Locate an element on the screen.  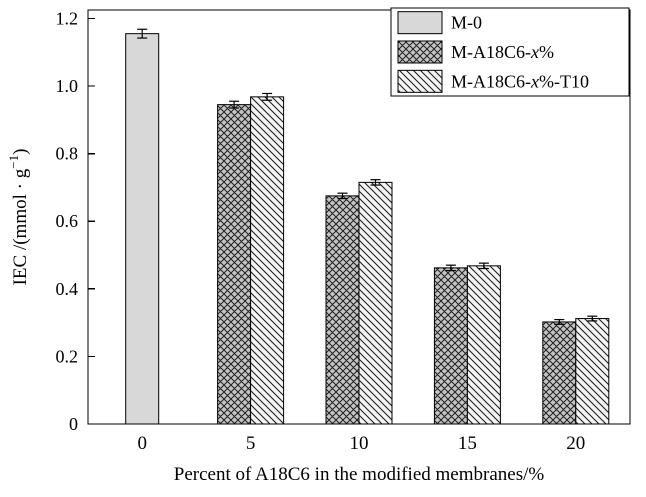
x-tick-label: 0 is located at coordinates (142, 443).